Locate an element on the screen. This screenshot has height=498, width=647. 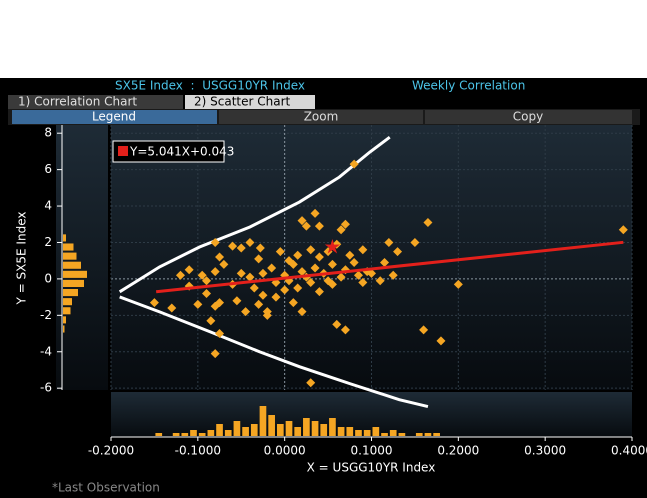
subtitle: Weekly Correlation is located at coordinates (468, 86).